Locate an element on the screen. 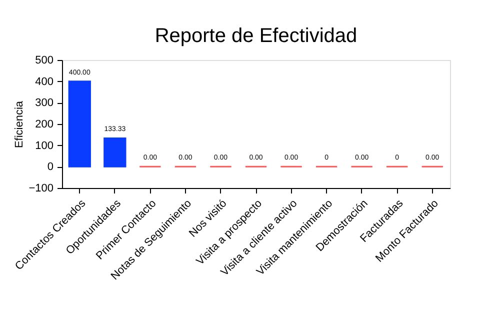  y-axis-title: Eficiencia is located at coordinates (20, 124).